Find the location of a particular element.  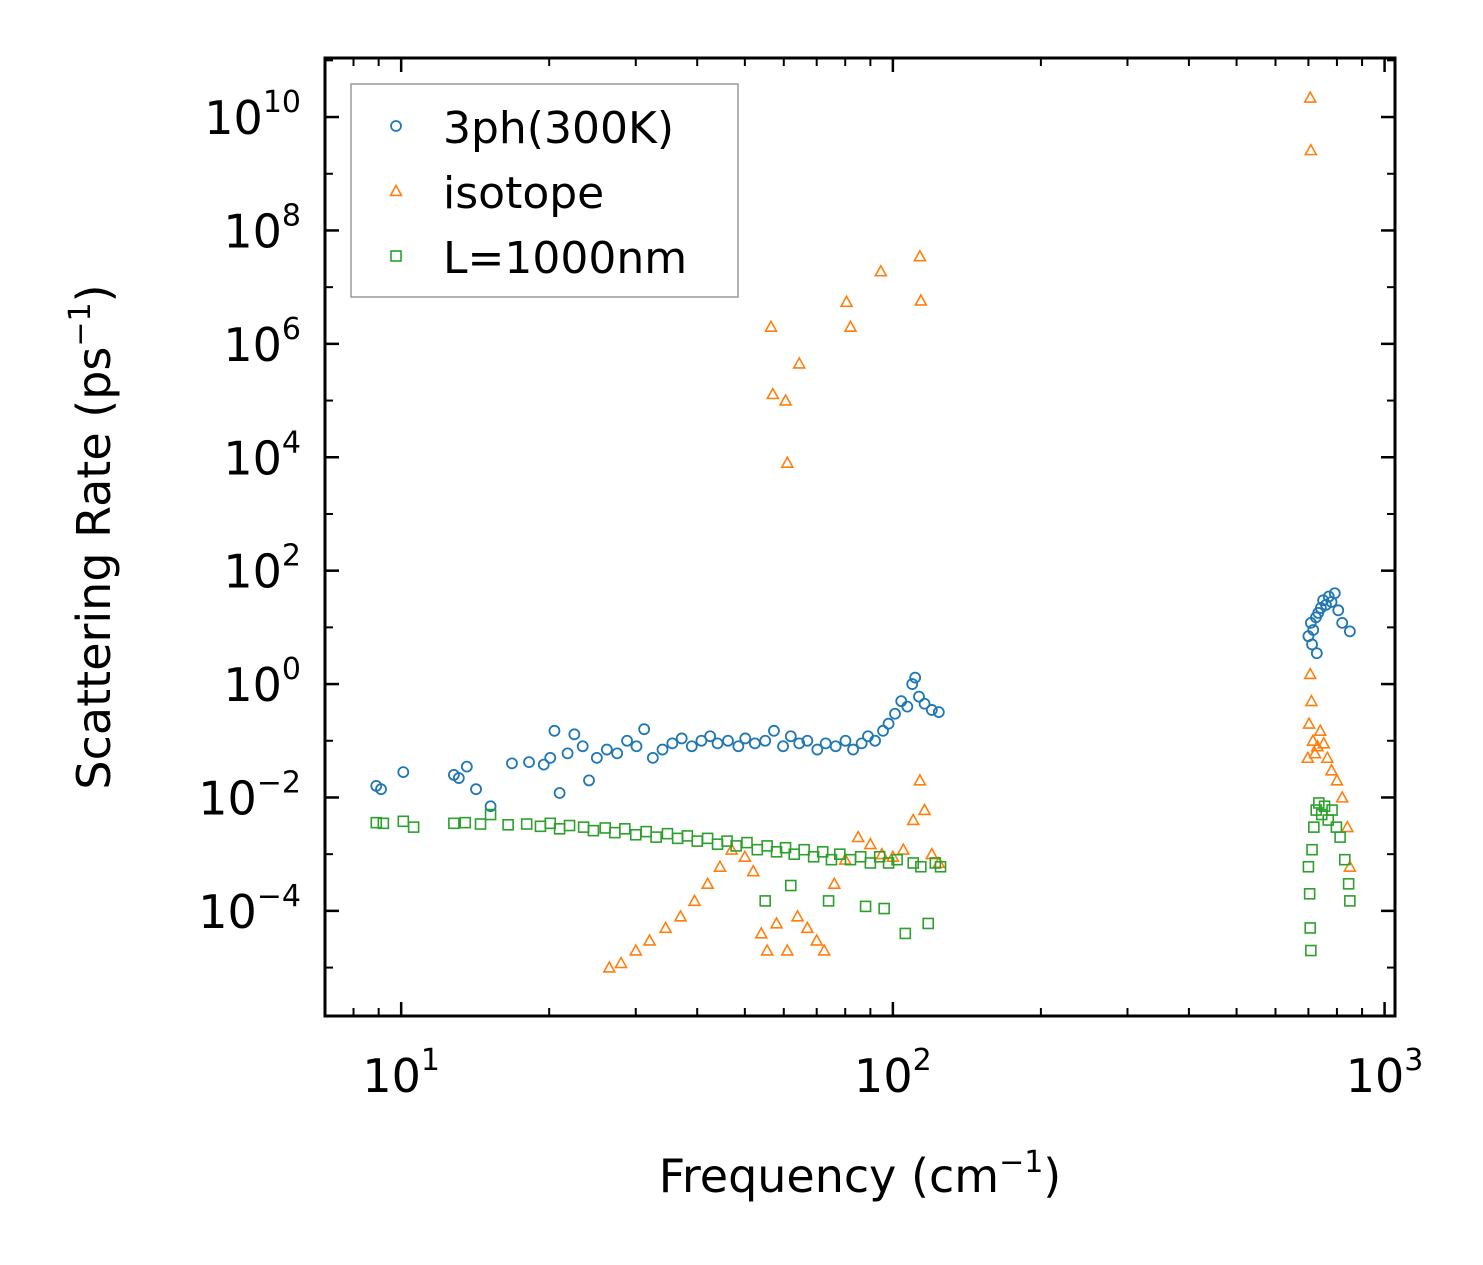

y-tick-label: 10⁻² is located at coordinates (249, 795).